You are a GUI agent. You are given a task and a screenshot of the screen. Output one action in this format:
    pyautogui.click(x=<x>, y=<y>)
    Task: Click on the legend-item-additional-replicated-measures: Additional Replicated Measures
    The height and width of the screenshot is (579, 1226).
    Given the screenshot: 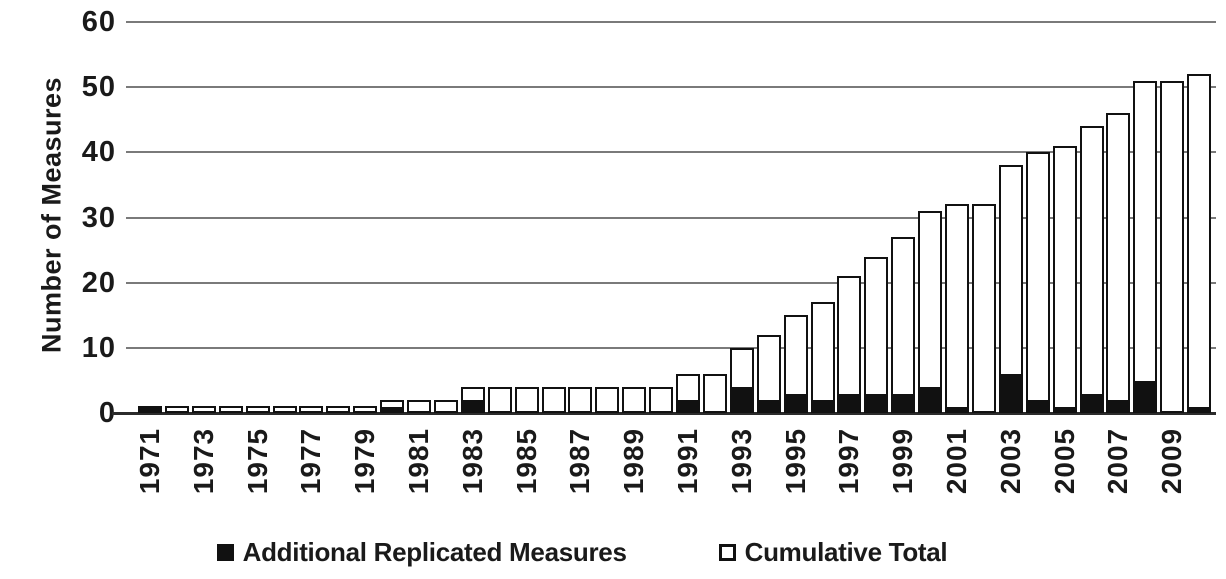 What is the action you would take?
    pyautogui.click(x=421, y=552)
    